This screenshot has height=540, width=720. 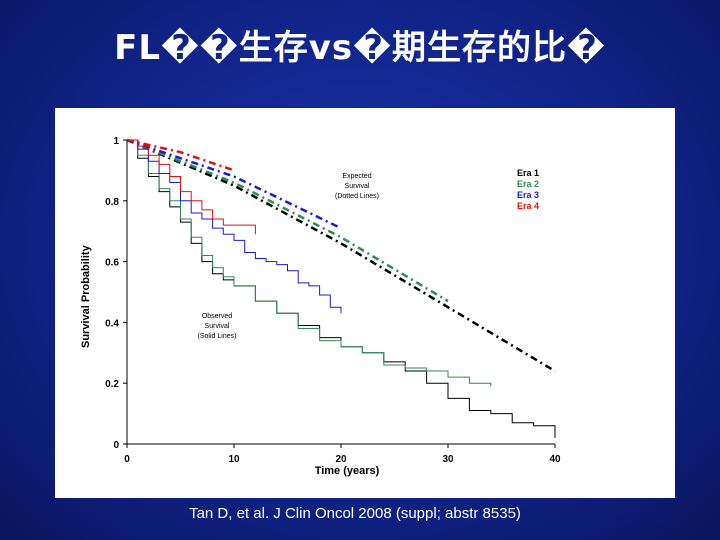 I want to click on x-tick-label: 30, so click(x=448, y=459).